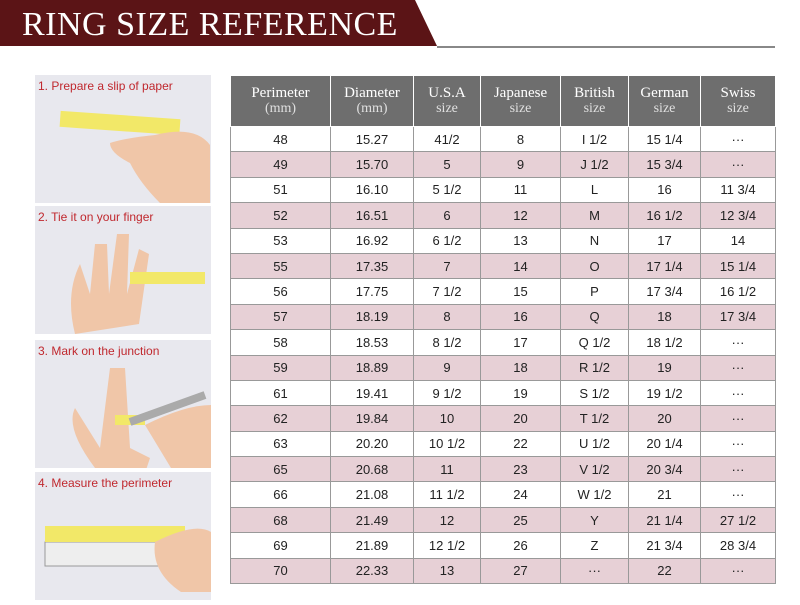 The image size is (800, 605). What do you see at coordinates (372, 215) in the screenshot?
I see `table-cell: 16.51` at bounding box center [372, 215].